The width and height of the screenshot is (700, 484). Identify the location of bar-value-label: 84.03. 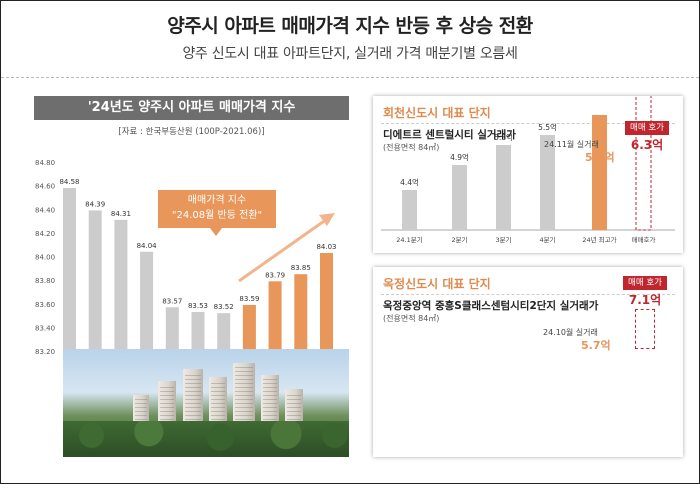
(326, 247).